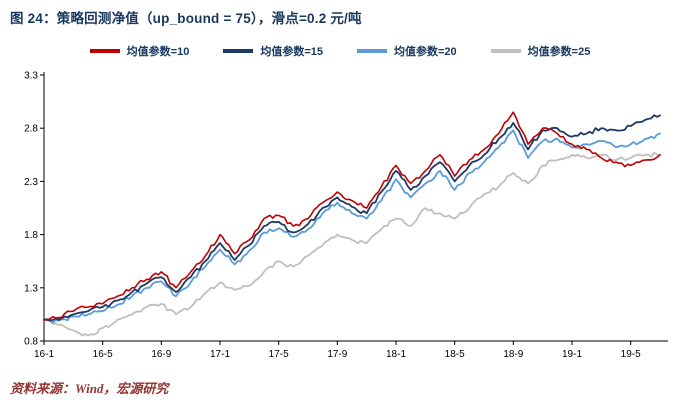  Describe the element at coordinates (220, 354) in the screenshot. I see `svg-text: 17-1` at that location.